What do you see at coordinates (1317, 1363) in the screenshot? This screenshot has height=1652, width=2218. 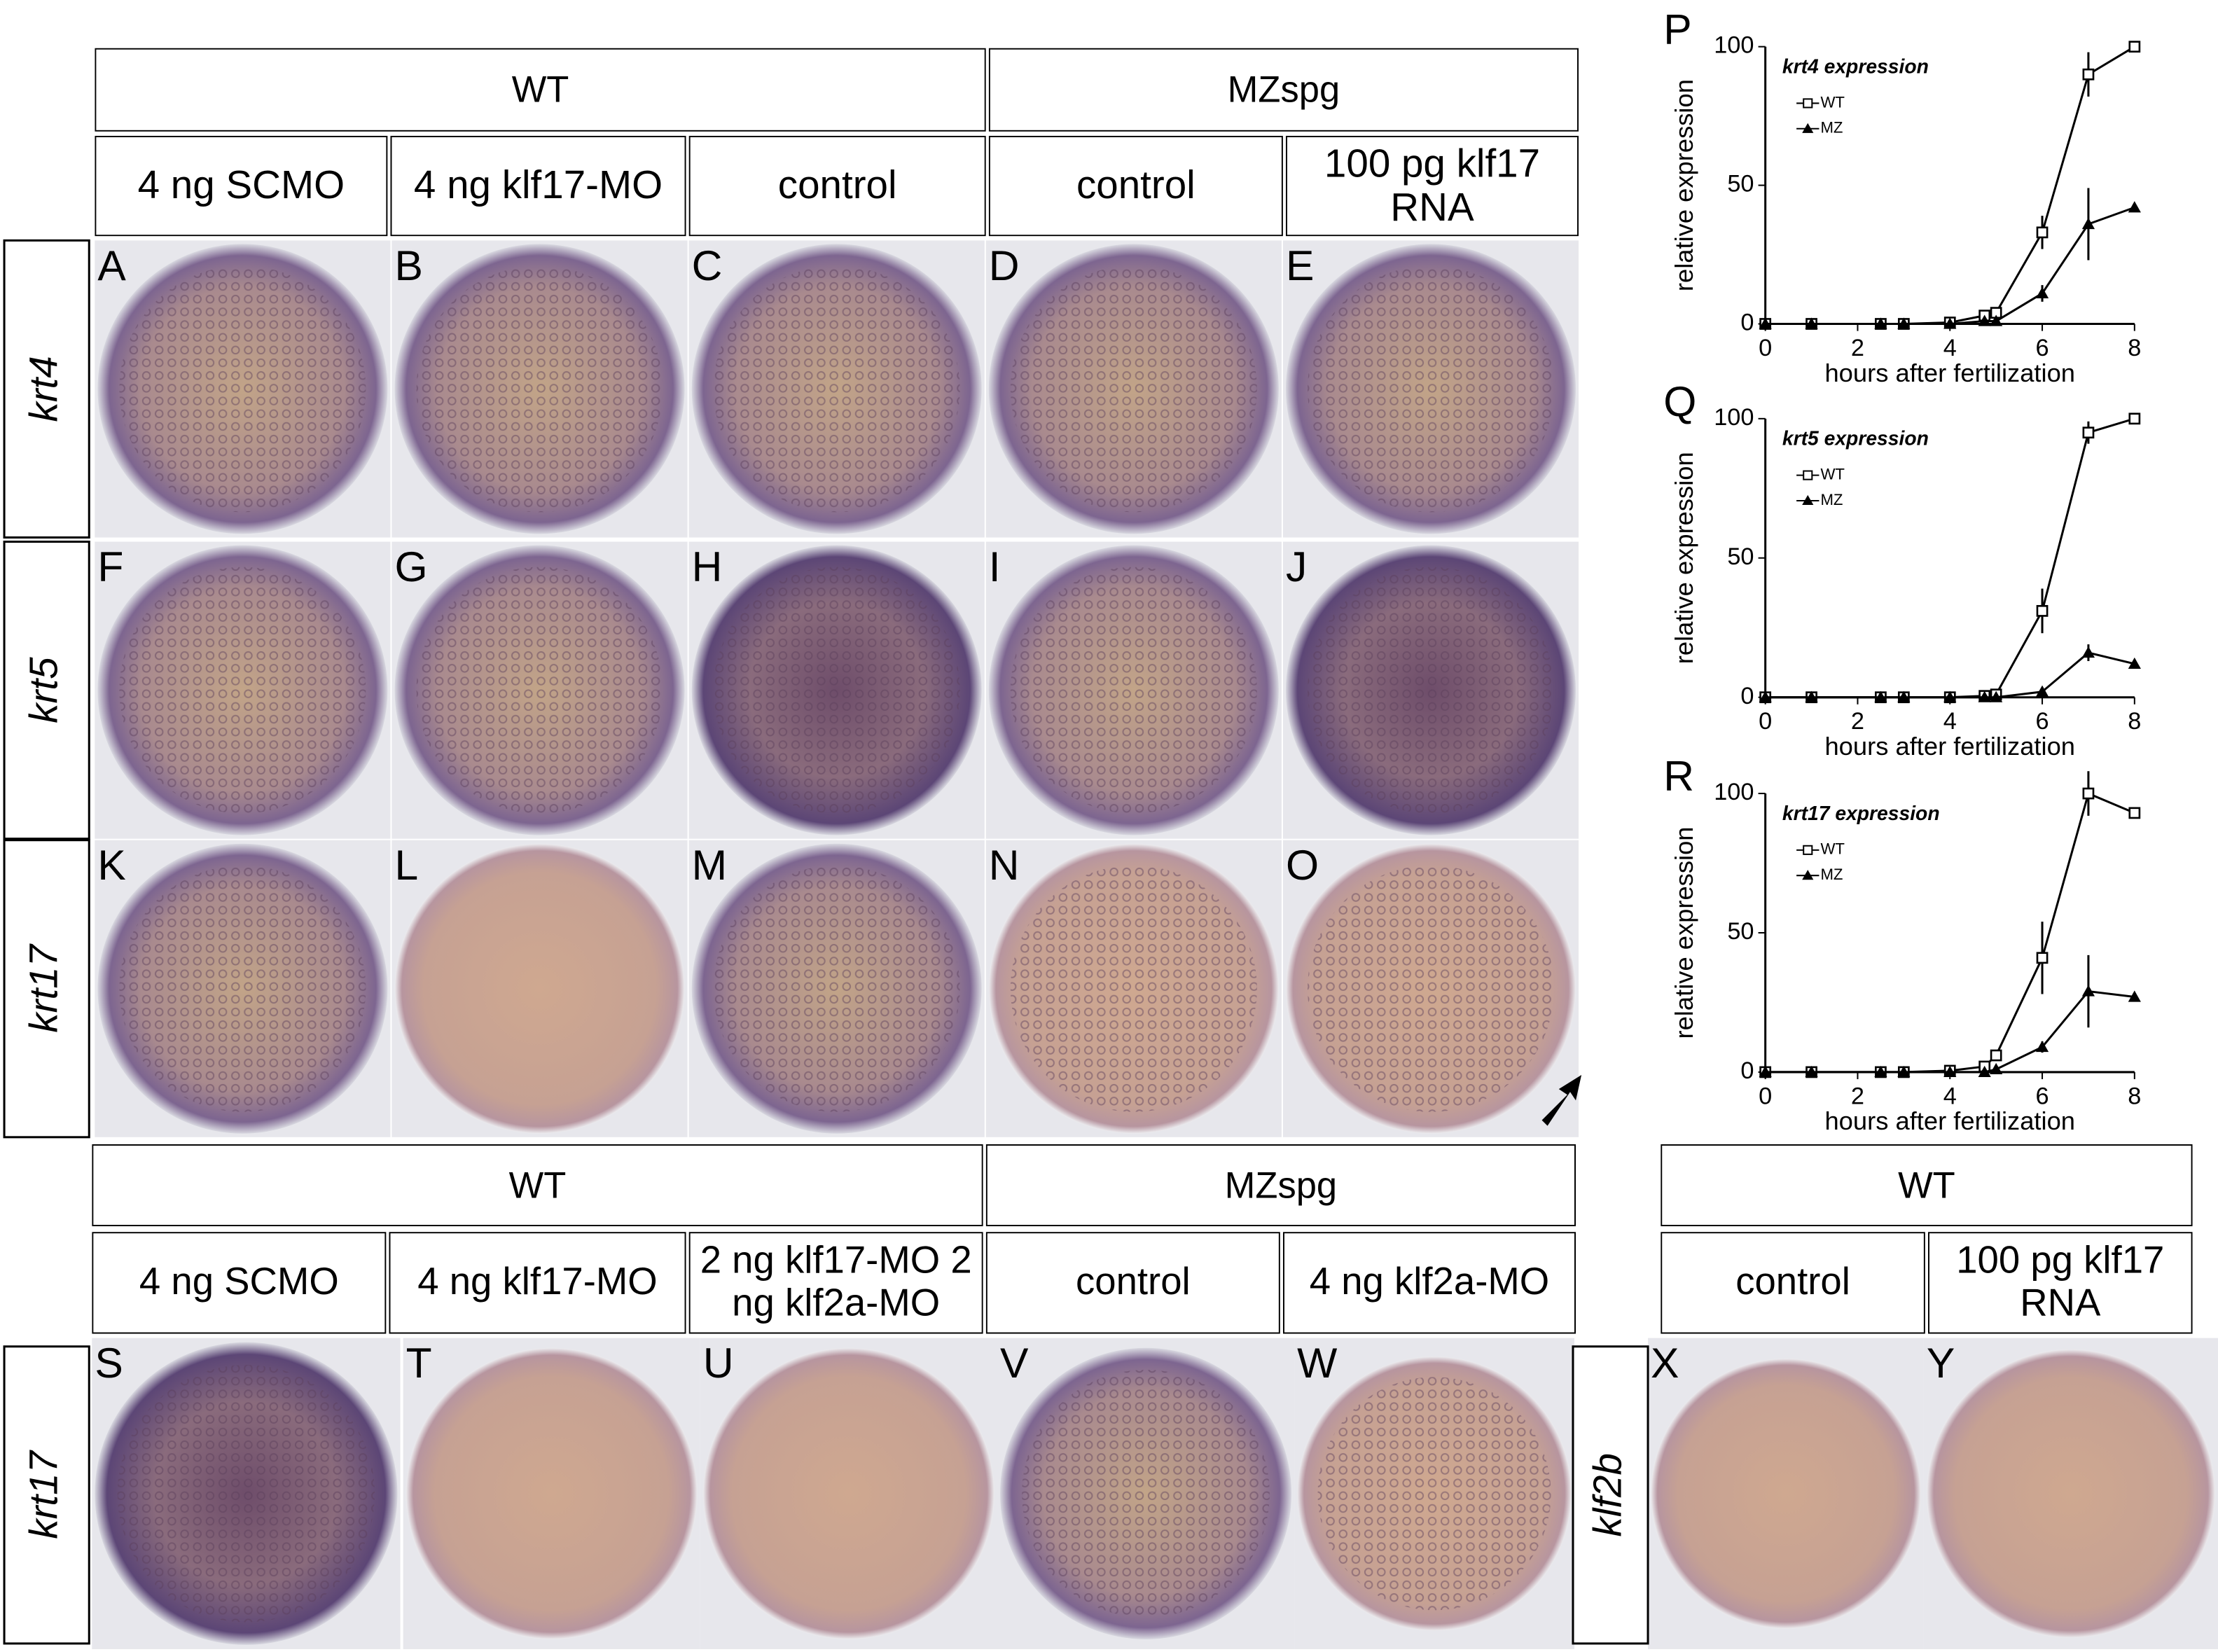 I see `panel-letter: W` at bounding box center [1317, 1363].